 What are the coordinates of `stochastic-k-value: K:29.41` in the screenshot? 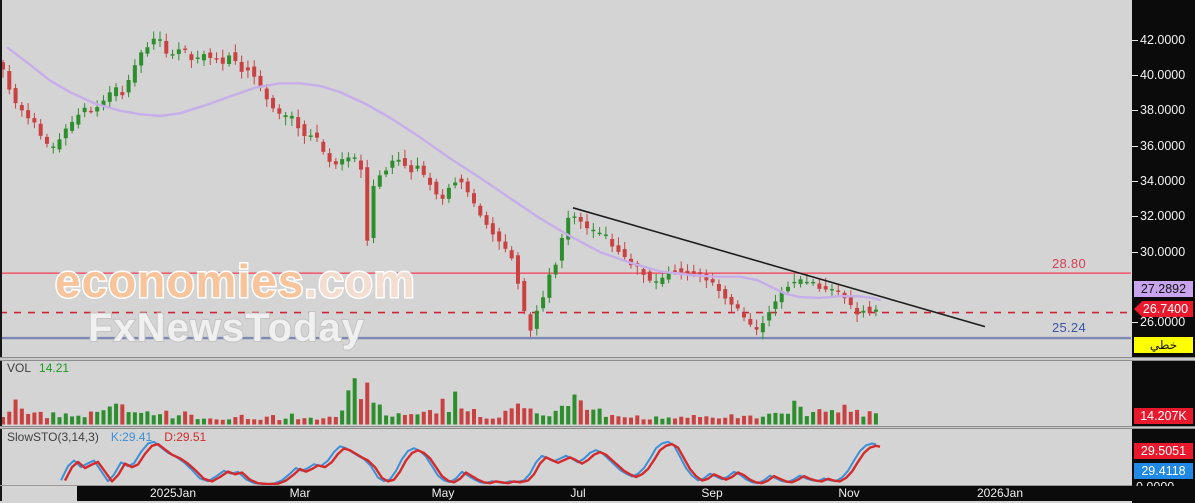 It's located at (131, 437).